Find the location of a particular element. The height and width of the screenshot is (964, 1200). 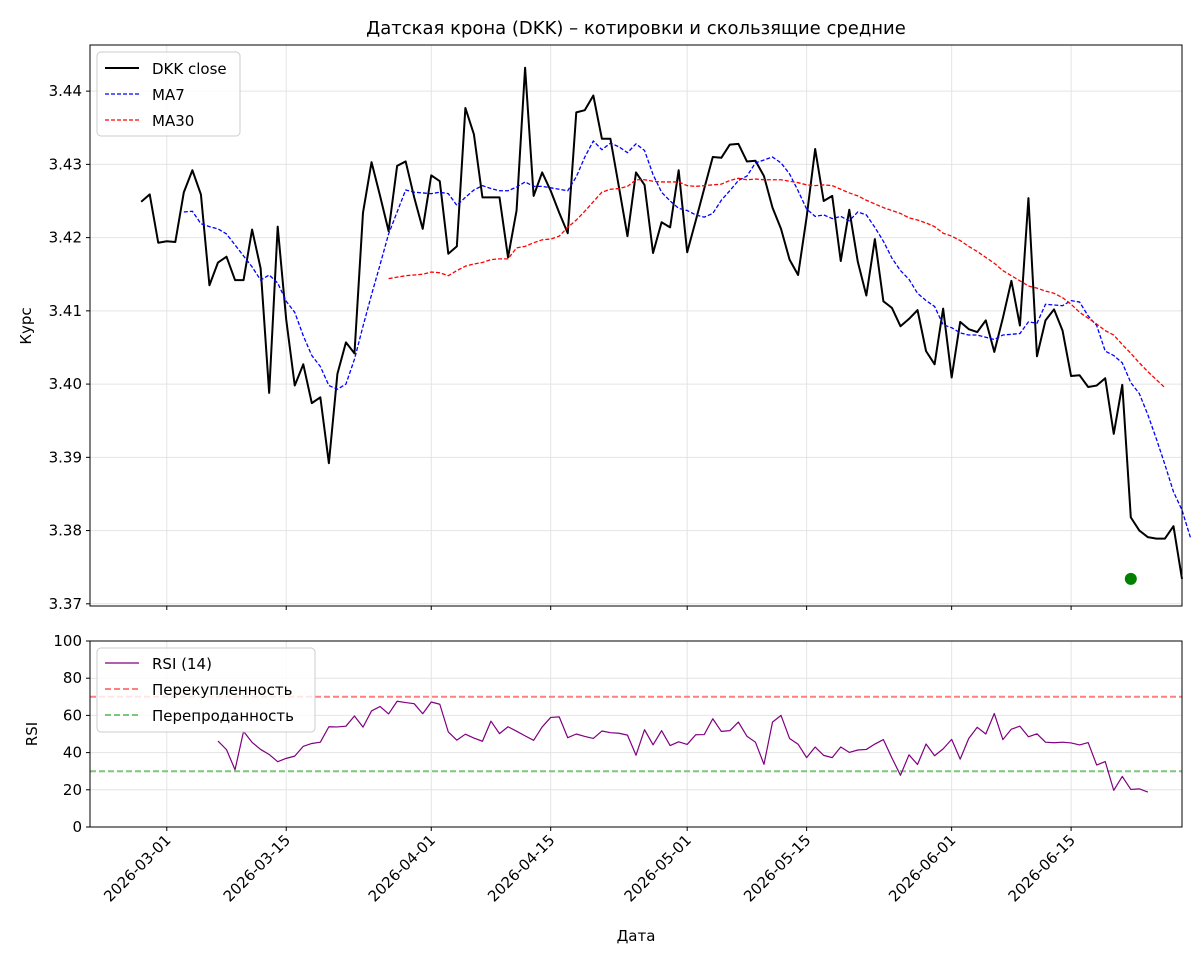

price-y-tick-label: 3.39 is located at coordinates (65, 457).